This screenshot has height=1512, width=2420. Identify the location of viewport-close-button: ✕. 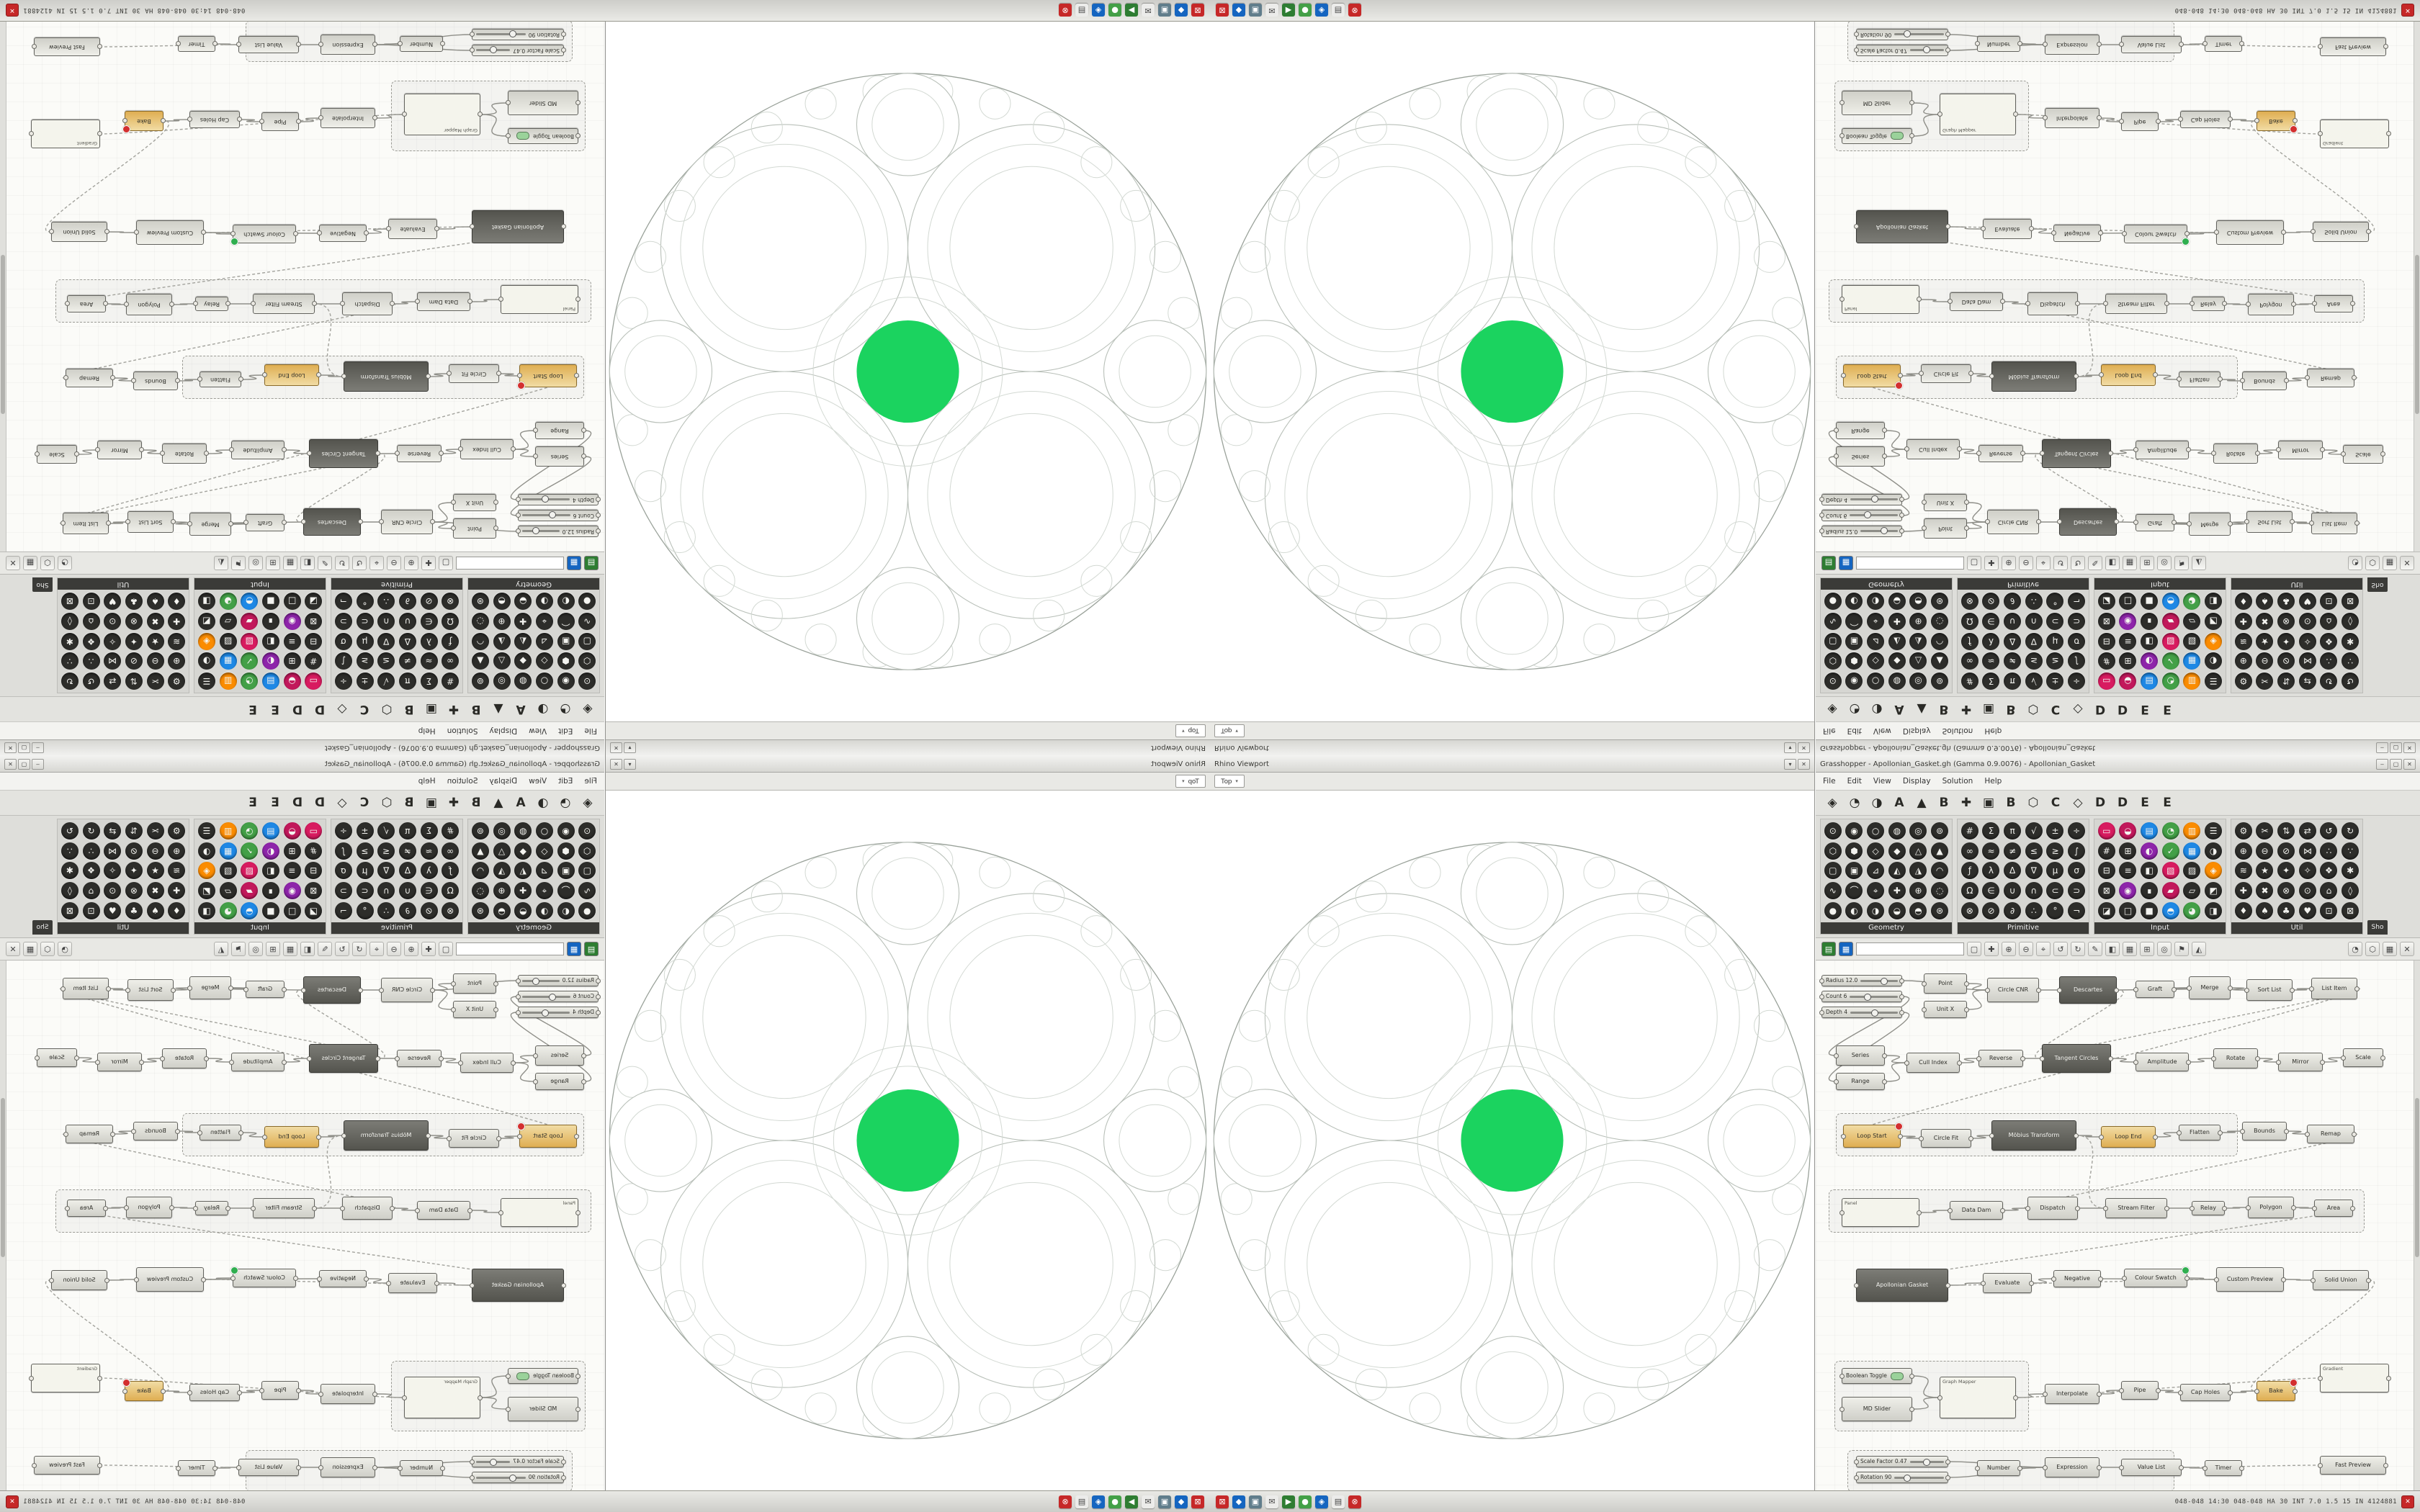
(616, 764).